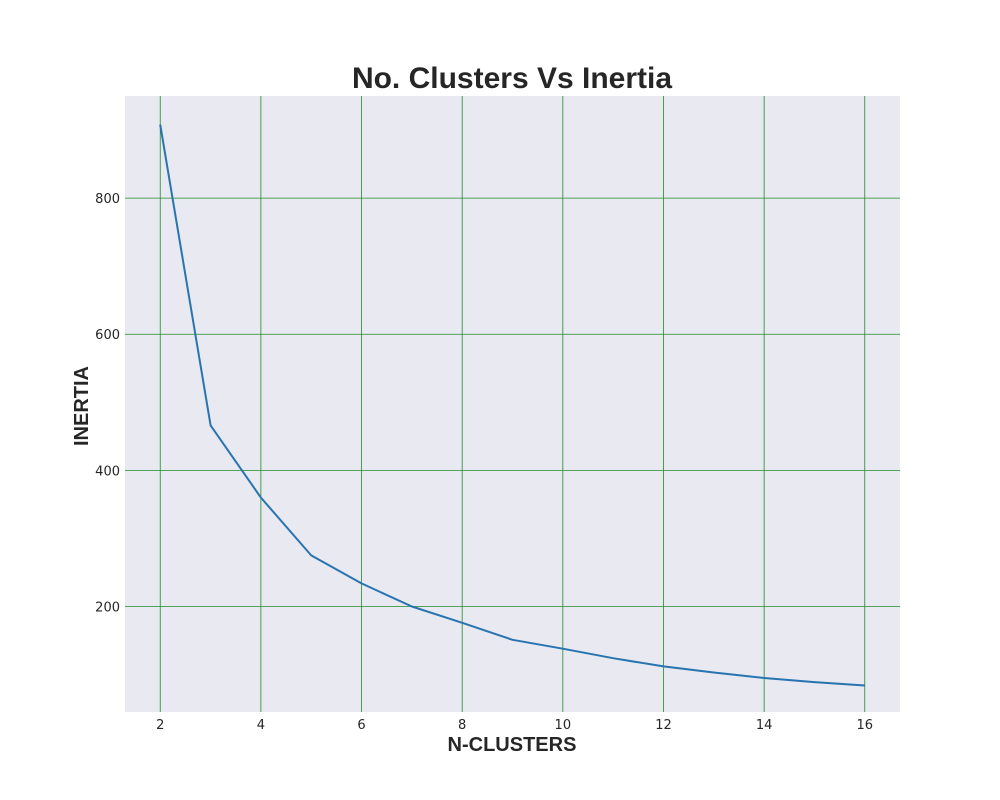  What do you see at coordinates (107, 199) in the screenshot?
I see `y-tick-label: 800` at bounding box center [107, 199].